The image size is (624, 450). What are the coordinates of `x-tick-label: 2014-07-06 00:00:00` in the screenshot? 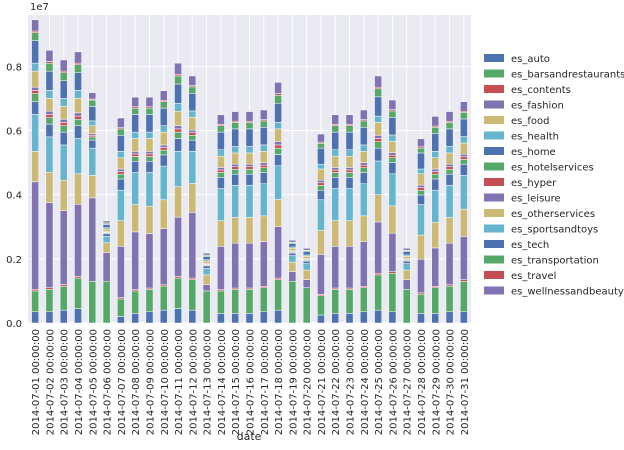 It's located at (108, 382).